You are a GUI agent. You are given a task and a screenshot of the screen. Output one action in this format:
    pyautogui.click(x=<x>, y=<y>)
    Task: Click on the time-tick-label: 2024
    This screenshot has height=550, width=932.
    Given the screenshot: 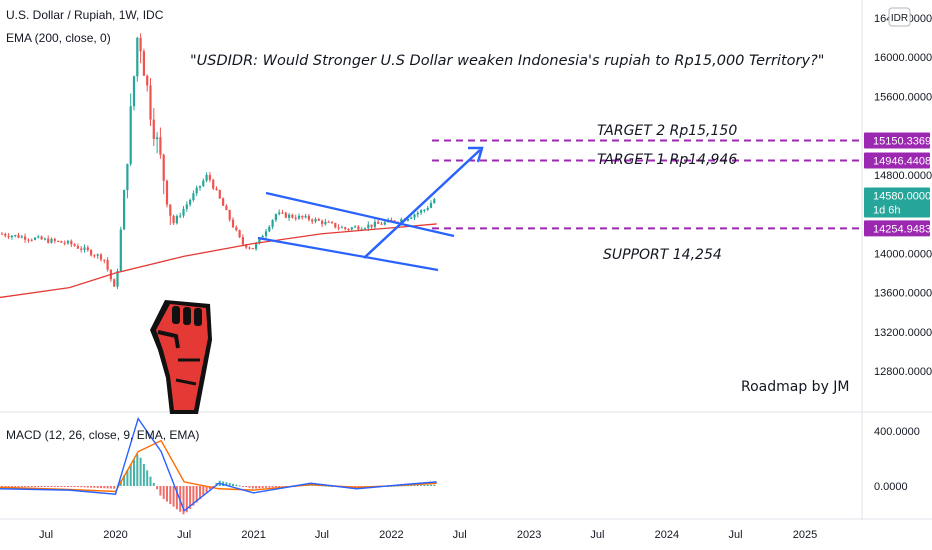 What is the action you would take?
    pyautogui.click(x=667, y=535)
    